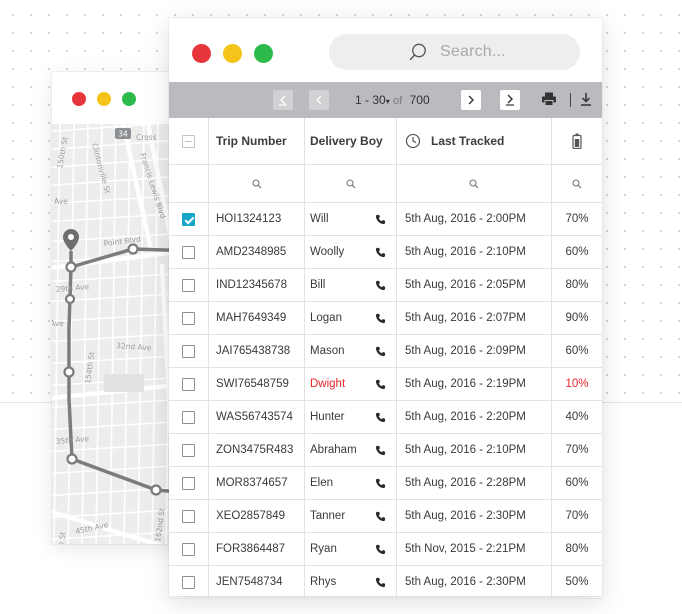  What do you see at coordinates (392, 100) in the screenshot?
I see `pagination-range: 1 - 30▾ of 700` at bounding box center [392, 100].